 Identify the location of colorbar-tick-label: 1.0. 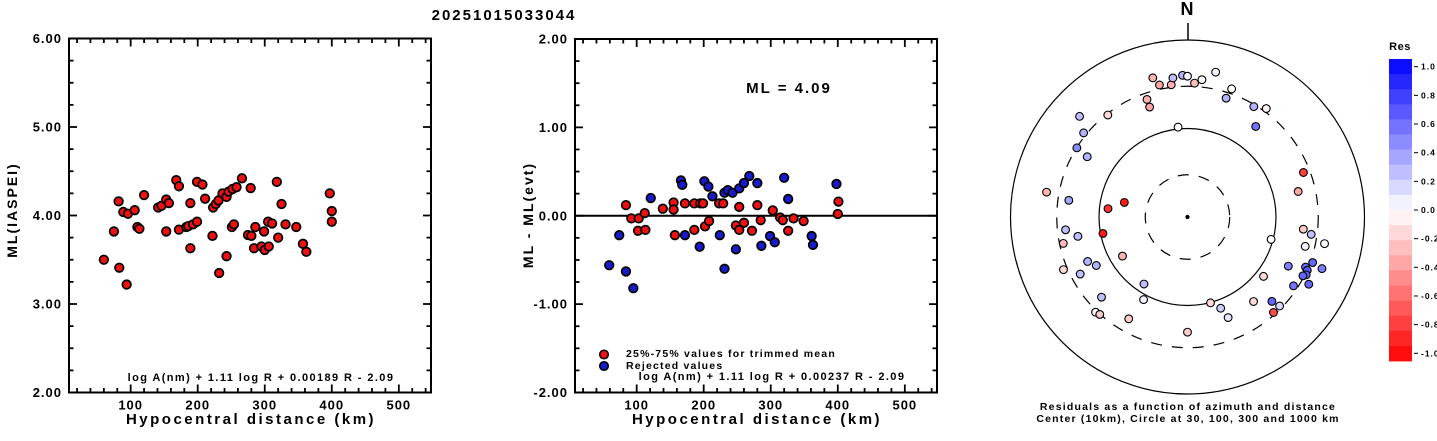
(1428, 67).